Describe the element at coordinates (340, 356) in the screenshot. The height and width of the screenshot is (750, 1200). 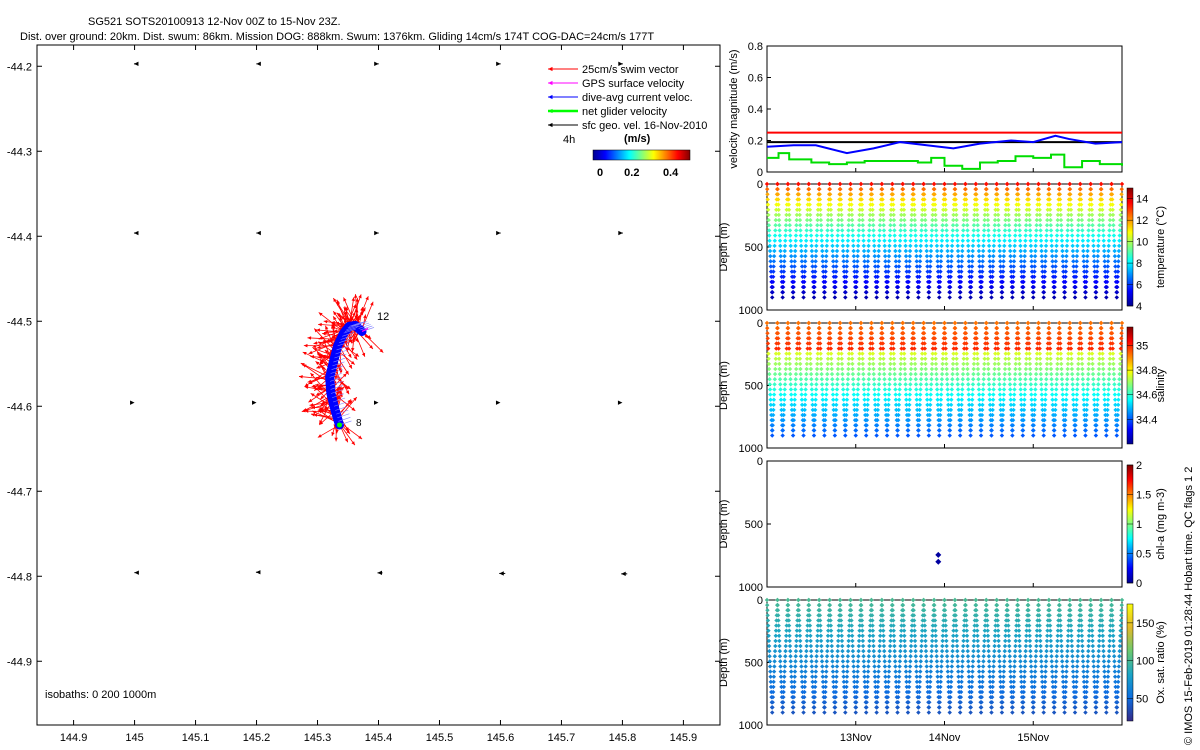
I see `dive-avg-current-vector` at that location.